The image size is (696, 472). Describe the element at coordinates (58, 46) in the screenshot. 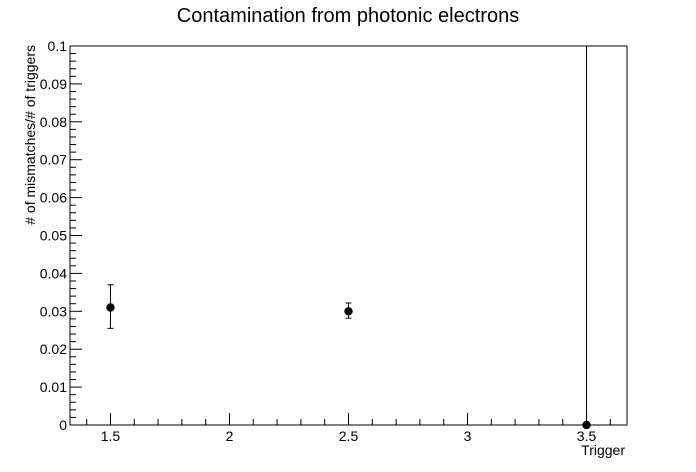

I see `y-tick-label: 0.1` at that location.